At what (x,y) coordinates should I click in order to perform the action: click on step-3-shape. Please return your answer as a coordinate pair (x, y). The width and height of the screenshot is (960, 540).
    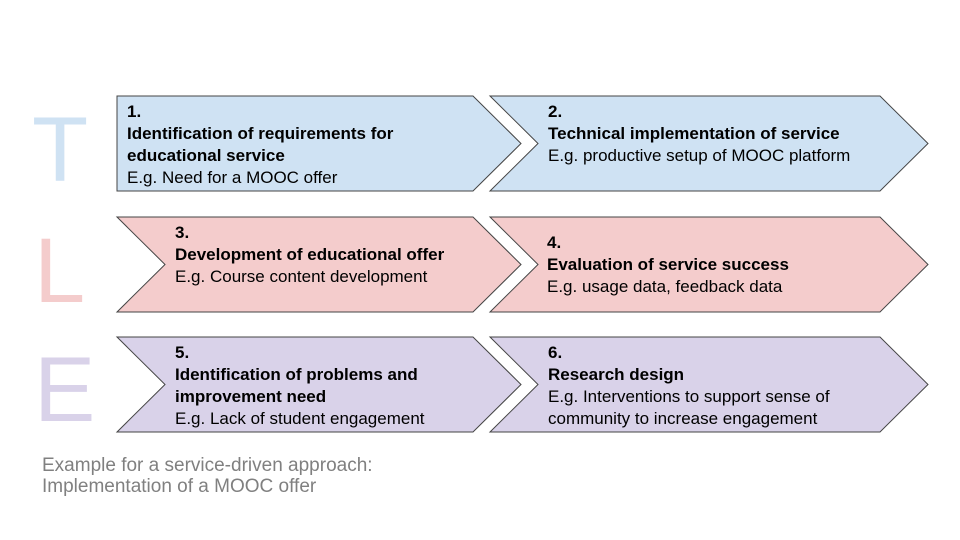
    Looking at the image, I should click on (318, 264).